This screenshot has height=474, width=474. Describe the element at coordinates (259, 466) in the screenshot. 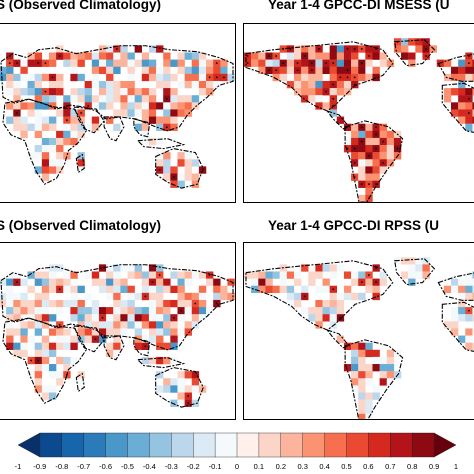

I see `colorbar-tick-label: 0.1` at that location.